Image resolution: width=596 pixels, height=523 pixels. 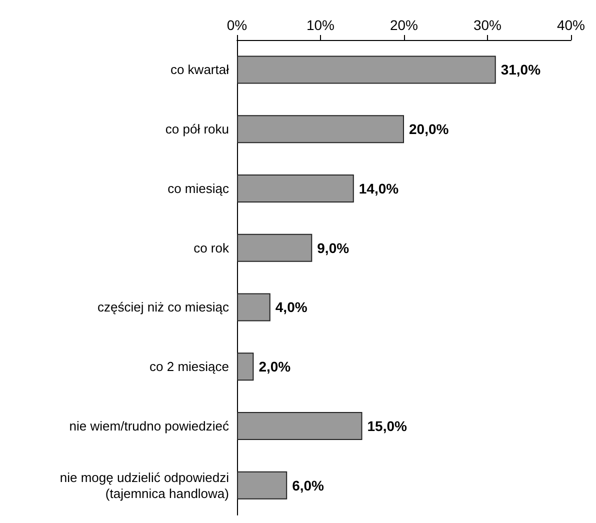 What do you see at coordinates (571, 25) in the screenshot?
I see `x-tick-label: 40%` at bounding box center [571, 25].